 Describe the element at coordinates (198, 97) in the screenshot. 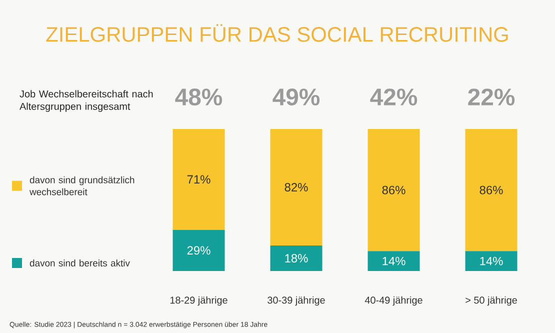

I see `text: 48%` at that location.